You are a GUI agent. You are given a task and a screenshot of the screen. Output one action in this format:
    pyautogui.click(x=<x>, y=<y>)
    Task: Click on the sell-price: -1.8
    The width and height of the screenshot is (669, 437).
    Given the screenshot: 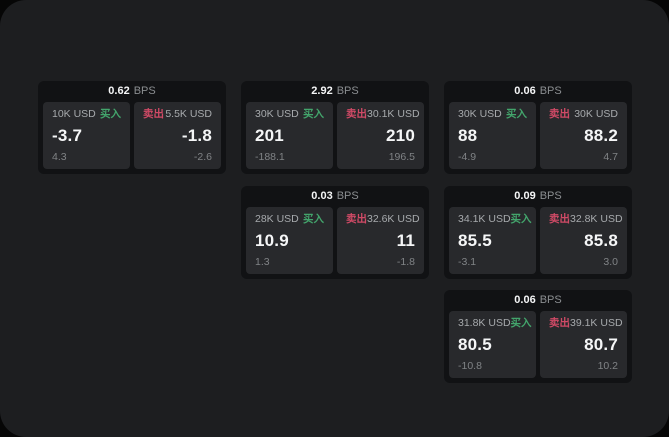 What is the action you would take?
    pyautogui.click(x=196, y=135)
    